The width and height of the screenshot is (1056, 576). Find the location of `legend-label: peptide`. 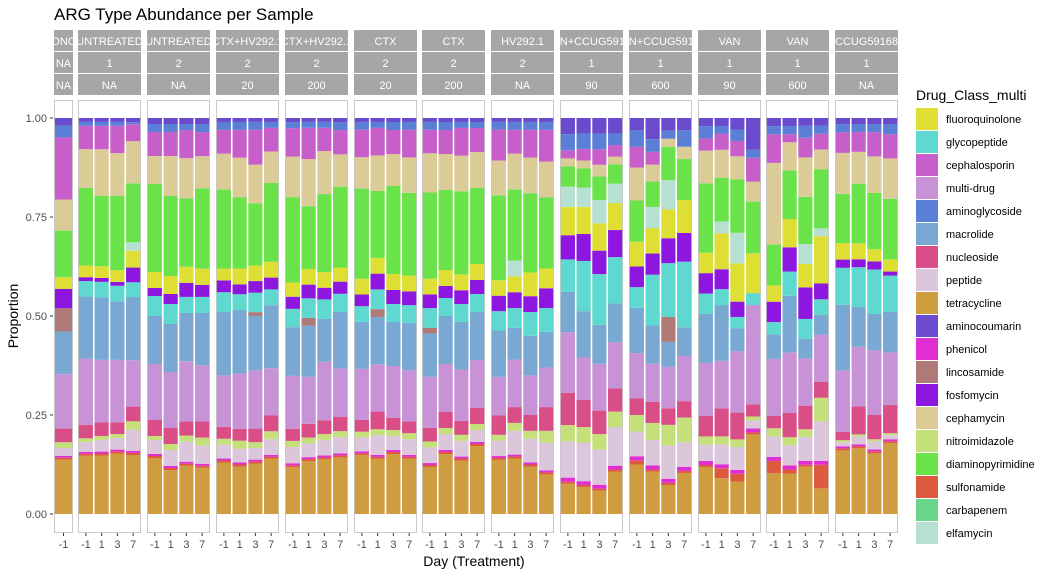

legend-label: peptide is located at coordinates (964, 281).